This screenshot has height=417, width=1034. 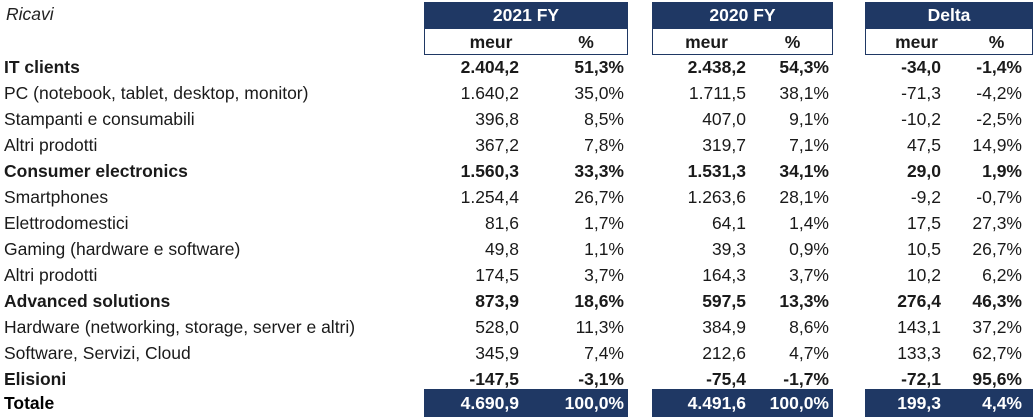 What do you see at coordinates (604, 119) in the screenshot?
I see `cell-2021-pct: 8,5%` at bounding box center [604, 119].